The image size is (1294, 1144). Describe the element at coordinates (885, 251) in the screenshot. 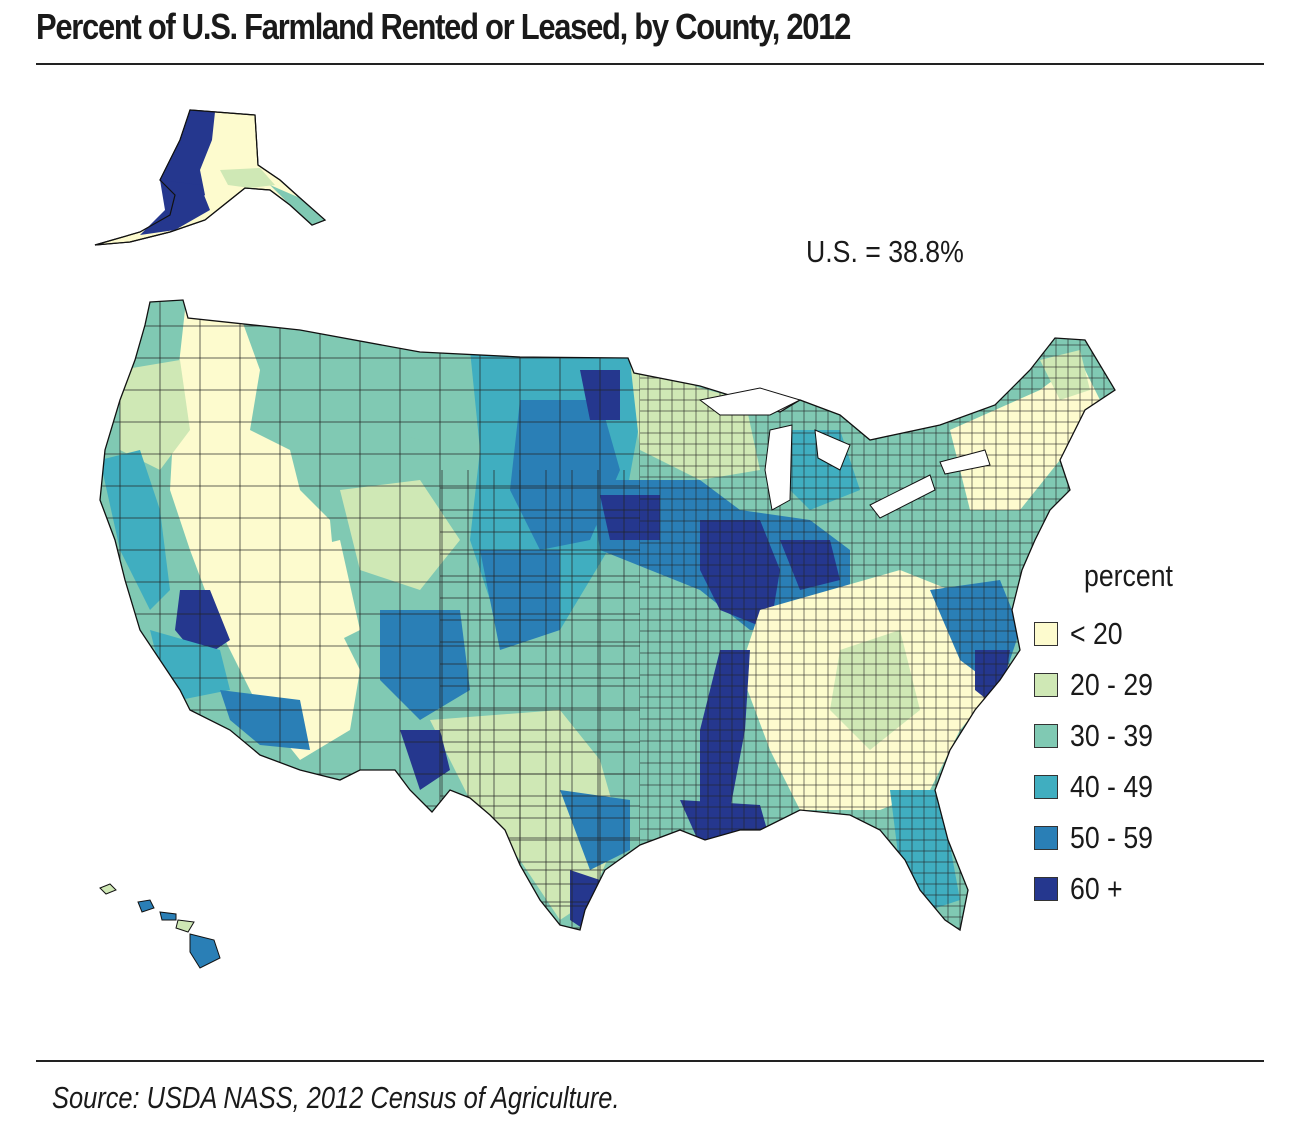

I see `us-average-label: U.S. = 38.8%` at that location.